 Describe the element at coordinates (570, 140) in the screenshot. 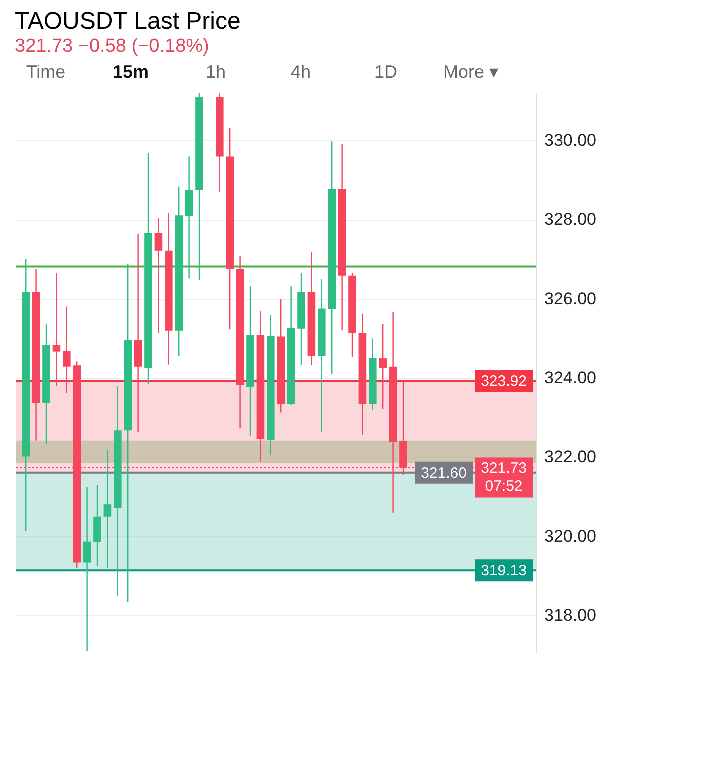

I see `y-tick-label: 330.00` at that location.